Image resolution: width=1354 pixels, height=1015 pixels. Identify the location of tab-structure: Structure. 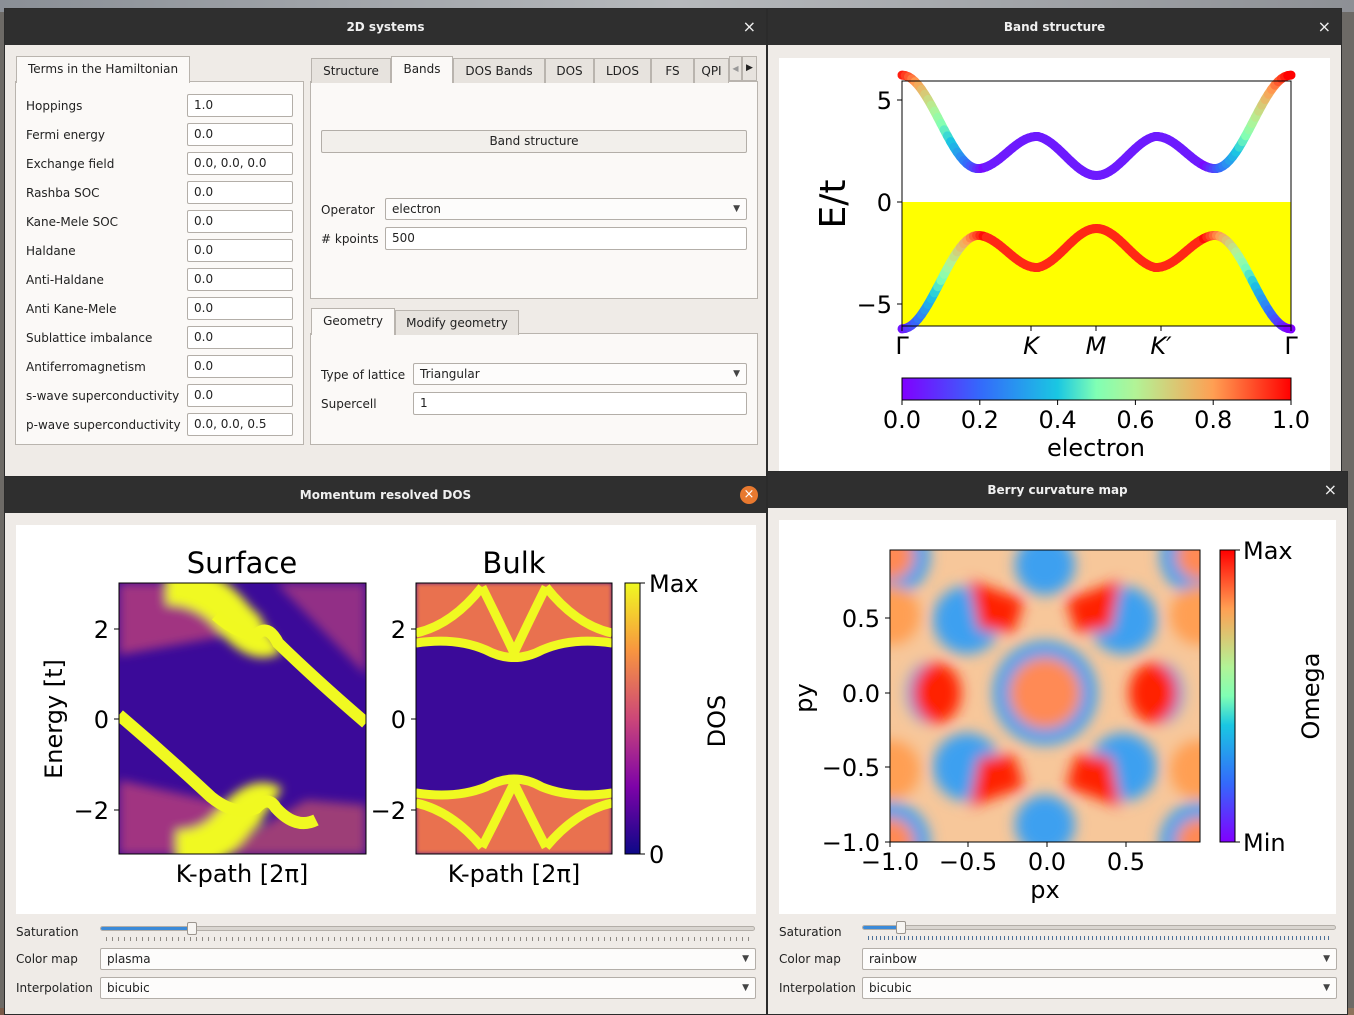
(351, 70).